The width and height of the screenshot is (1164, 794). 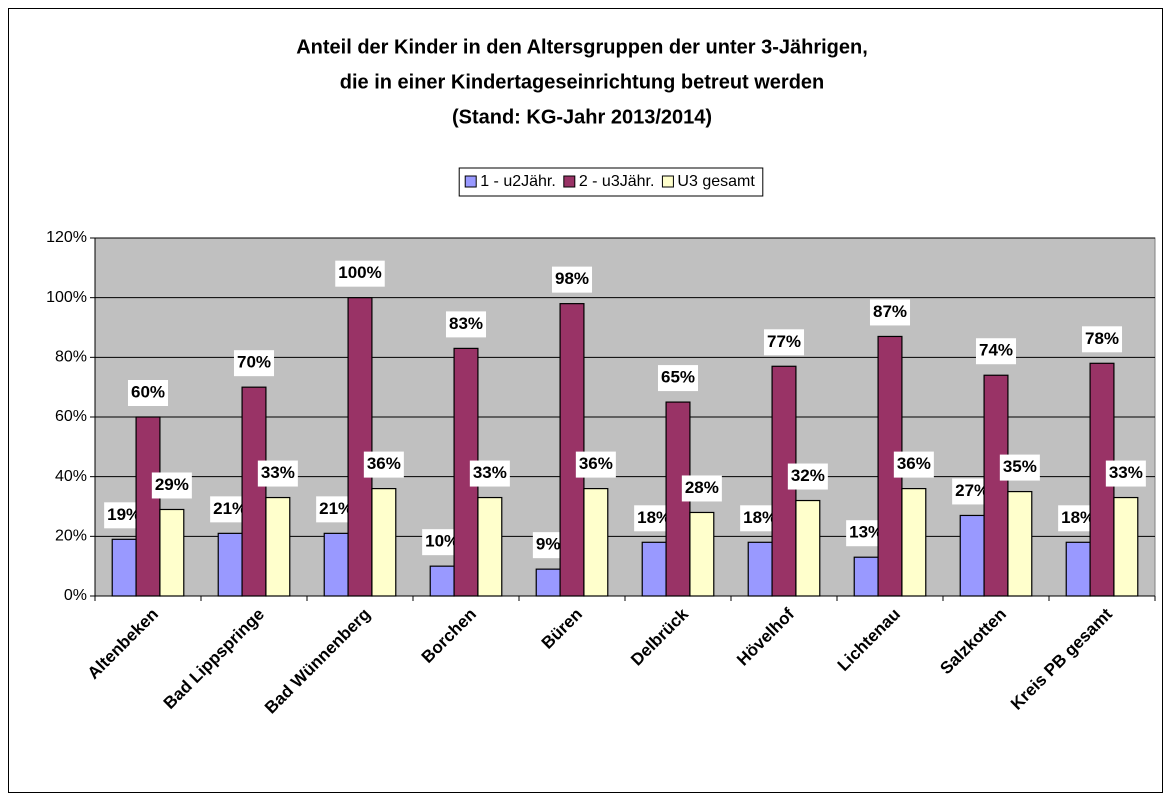 I want to click on value-label: 83%, so click(x=466, y=323).